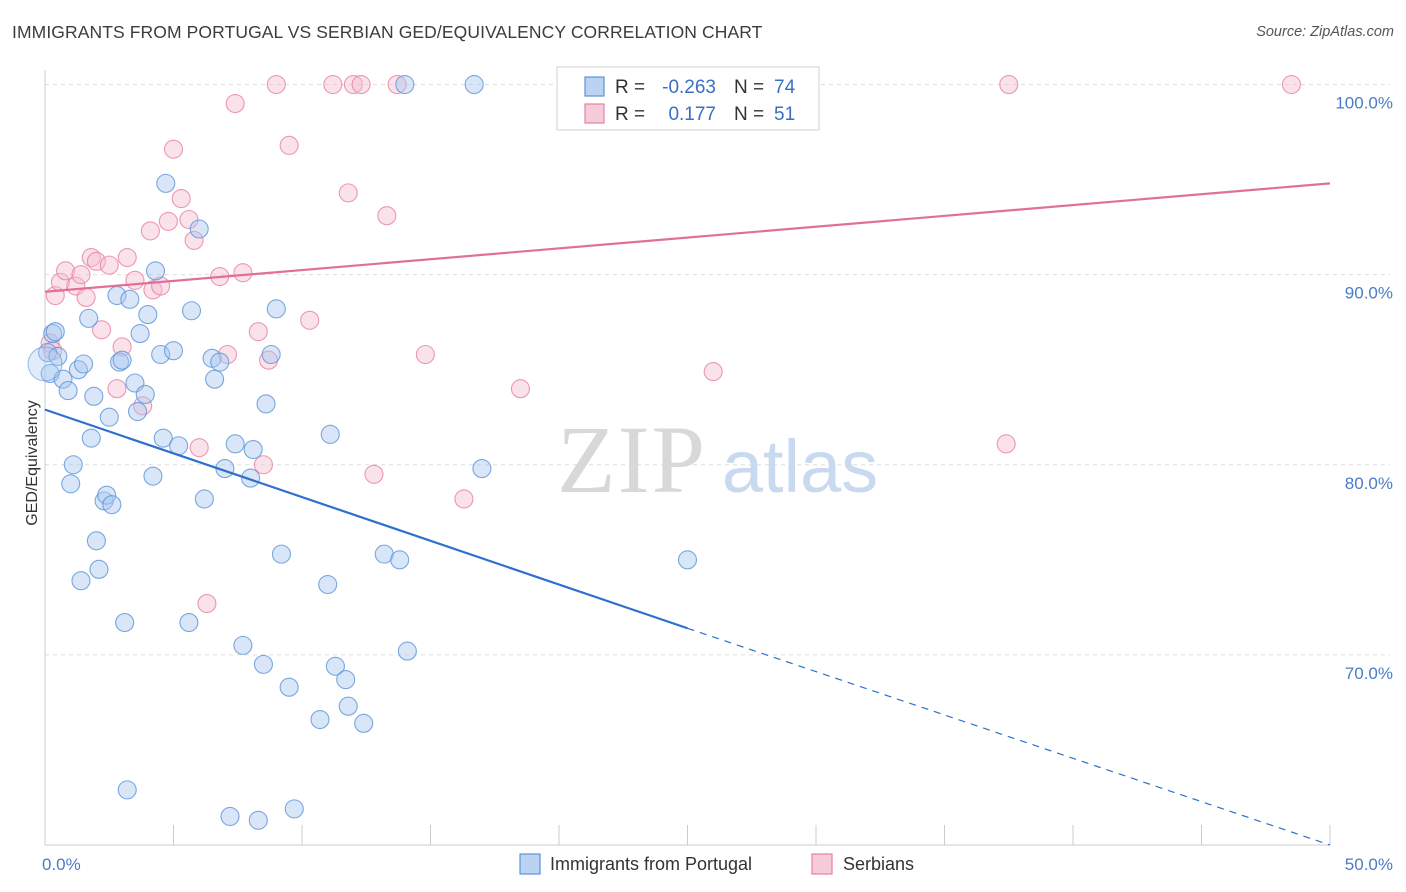 Image resolution: width=1406 pixels, height=892 pixels. Describe the element at coordinates (1364, 103) in the screenshot. I see `y-tick-label-0: 100.0%` at that location.